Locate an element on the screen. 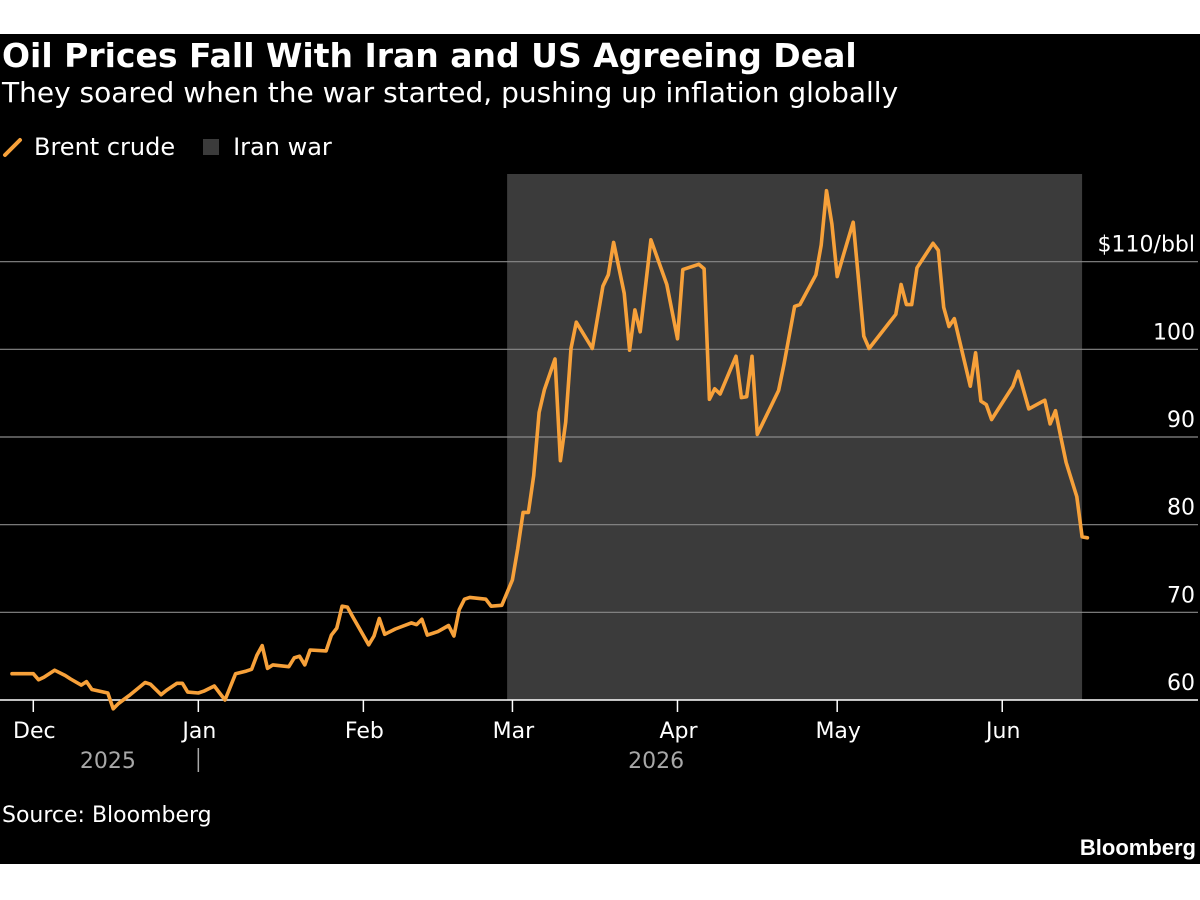  x-tick-label-apr: Apr is located at coordinates (678, 731).